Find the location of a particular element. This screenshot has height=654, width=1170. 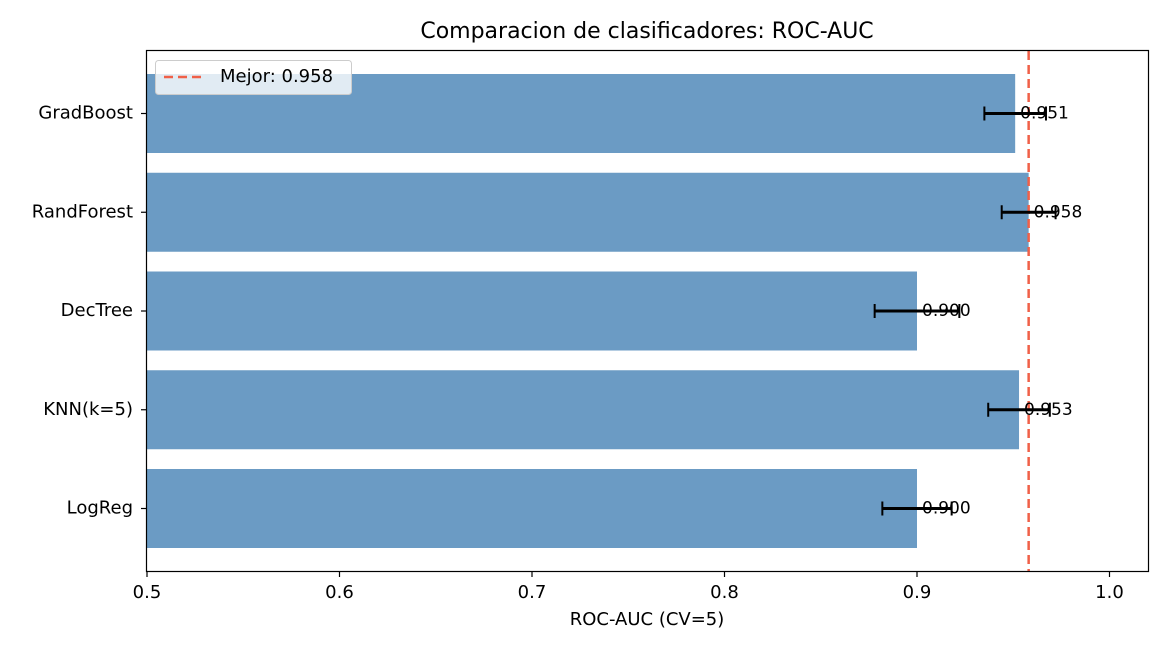

y-tick-label-3: KNN(k=5) is located at coordinates (88, 409).